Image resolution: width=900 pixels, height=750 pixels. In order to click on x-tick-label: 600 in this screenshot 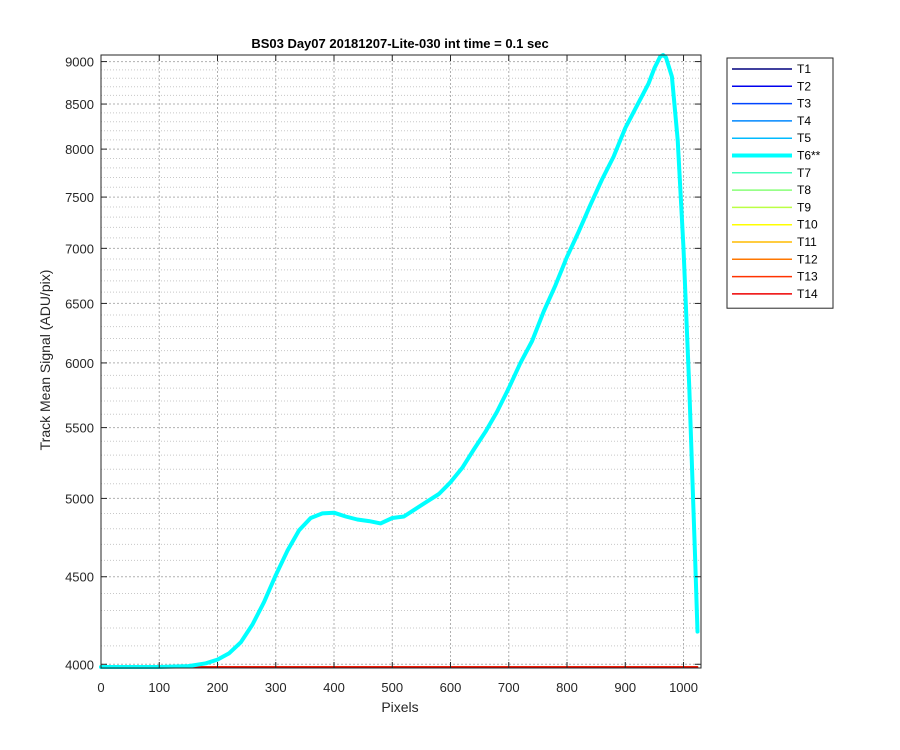, I will do `click(451, 687)`.